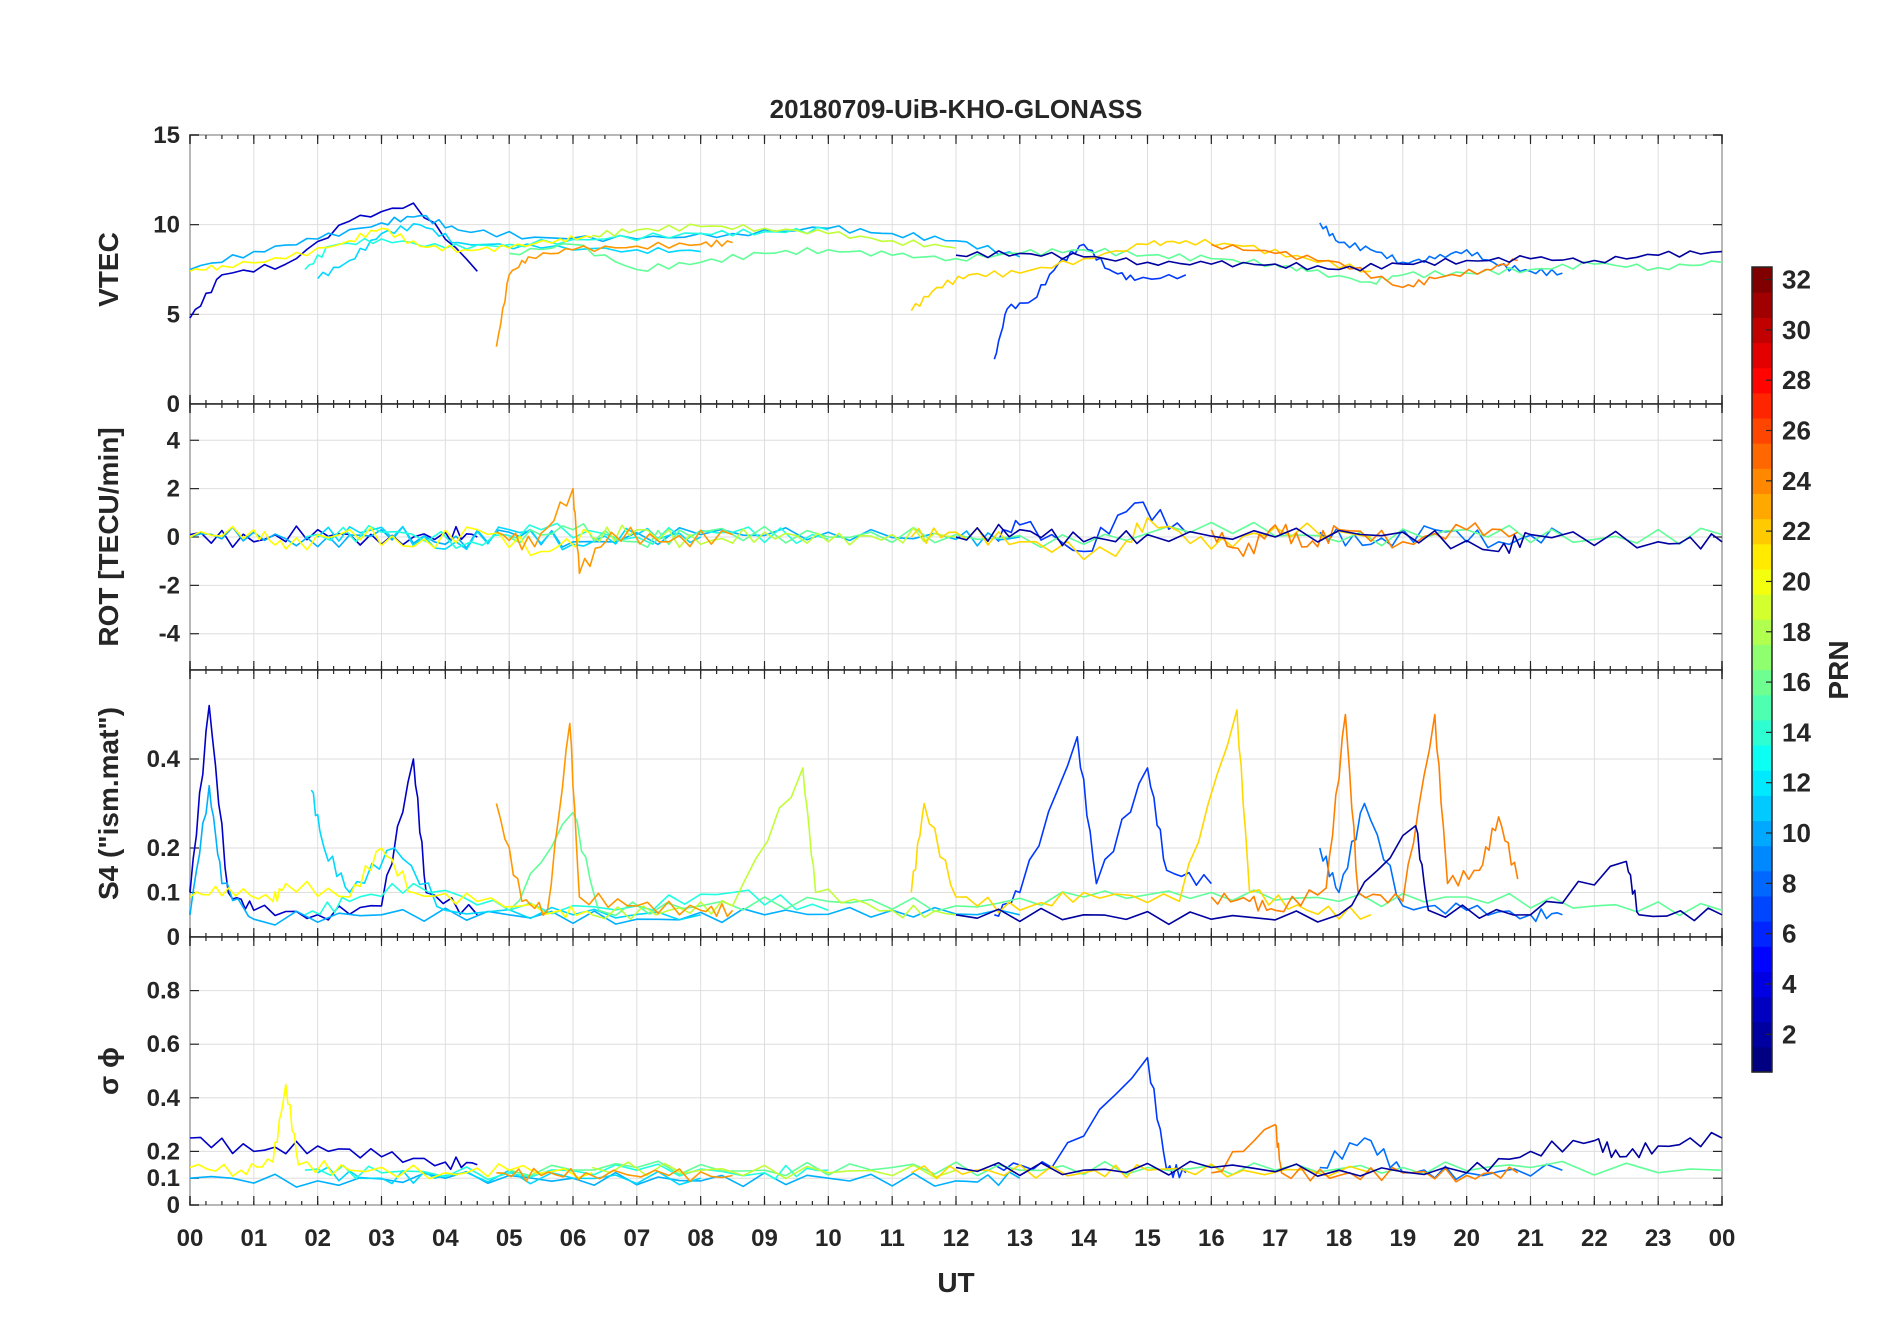 This screenshot has height=1330, width=1902. Describe the element at coordinates (166, 225) in the screenshot. I see `y-tick-label: 10` at that location.